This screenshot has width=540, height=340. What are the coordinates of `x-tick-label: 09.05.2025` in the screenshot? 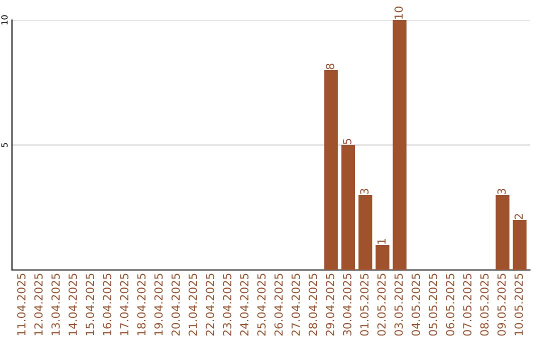 It's located at (501, 305).